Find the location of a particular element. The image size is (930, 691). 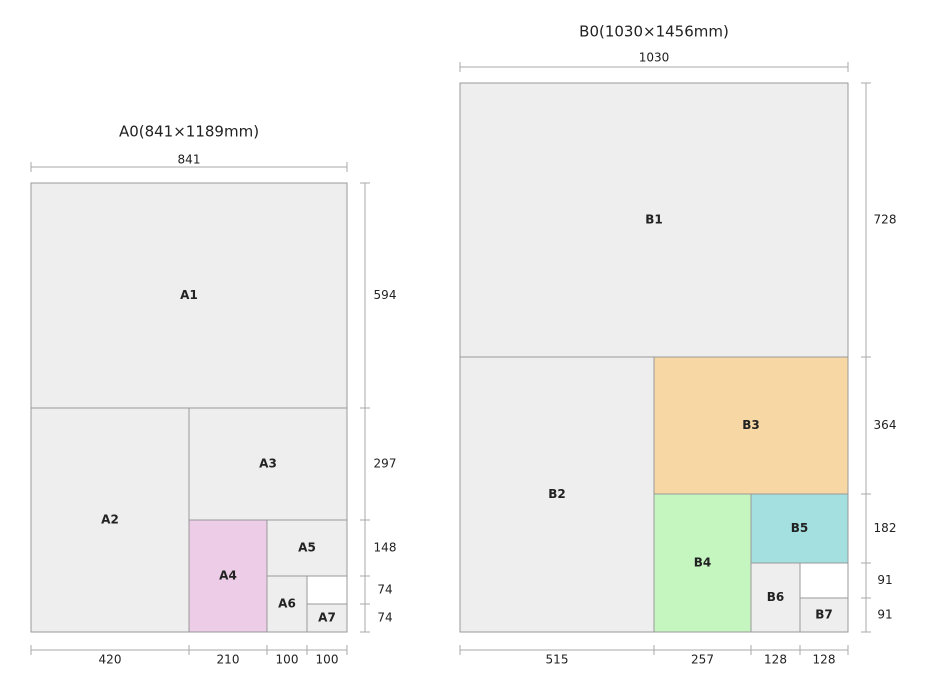

bottom-dimension: 420 is located at coordinates (110, 660).